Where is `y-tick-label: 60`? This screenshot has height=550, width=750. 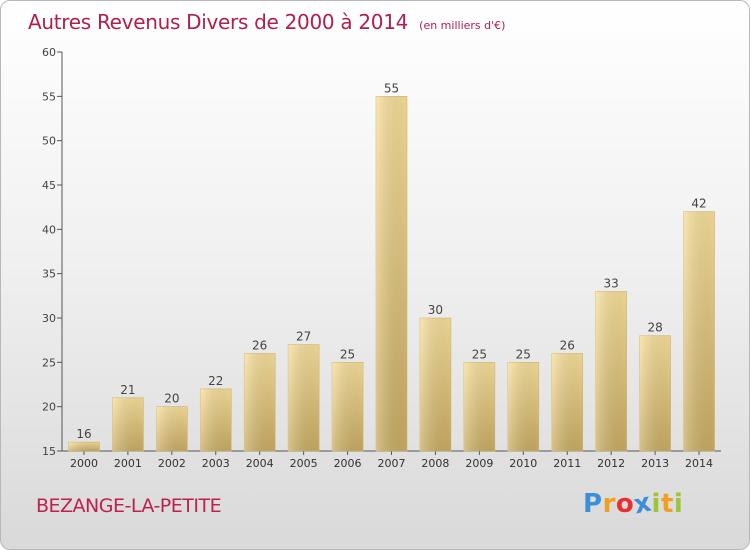 y-tick-label: 60 is located at coordinates (49, 52).